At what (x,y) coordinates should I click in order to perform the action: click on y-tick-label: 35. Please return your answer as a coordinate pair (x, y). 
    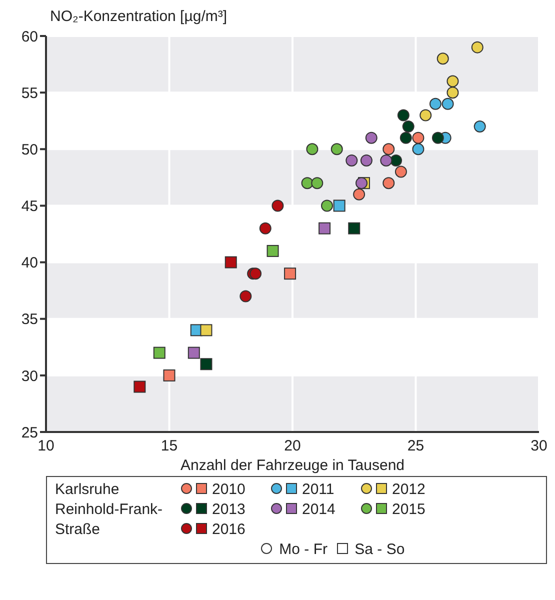
    Looking at the image, I should click on (29, 319).